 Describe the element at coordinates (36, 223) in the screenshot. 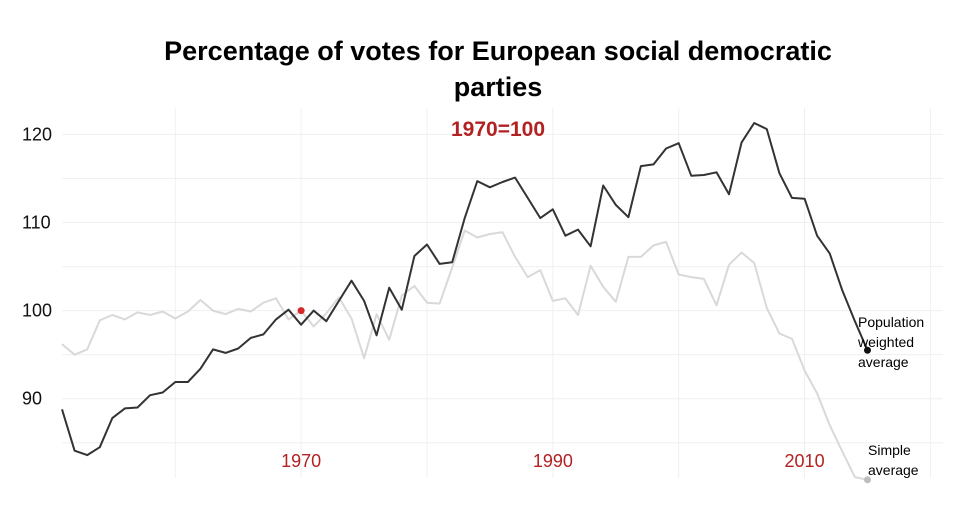

I see `y-tick-label: 110` at that location.